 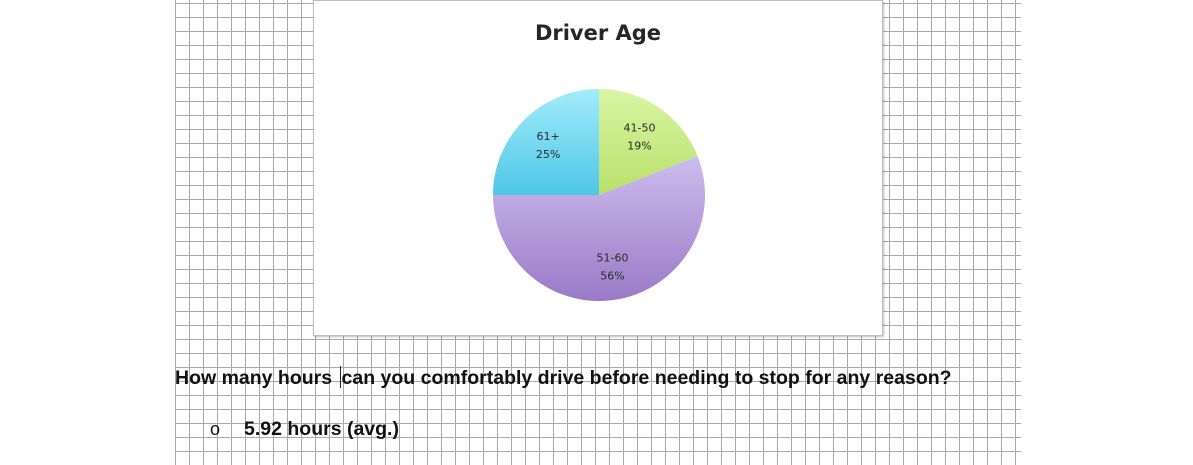 What do you see at coordinates (254, 378) in the screenshot?
I see `question-text-start: How many hours` at bounding box center [254, 378].